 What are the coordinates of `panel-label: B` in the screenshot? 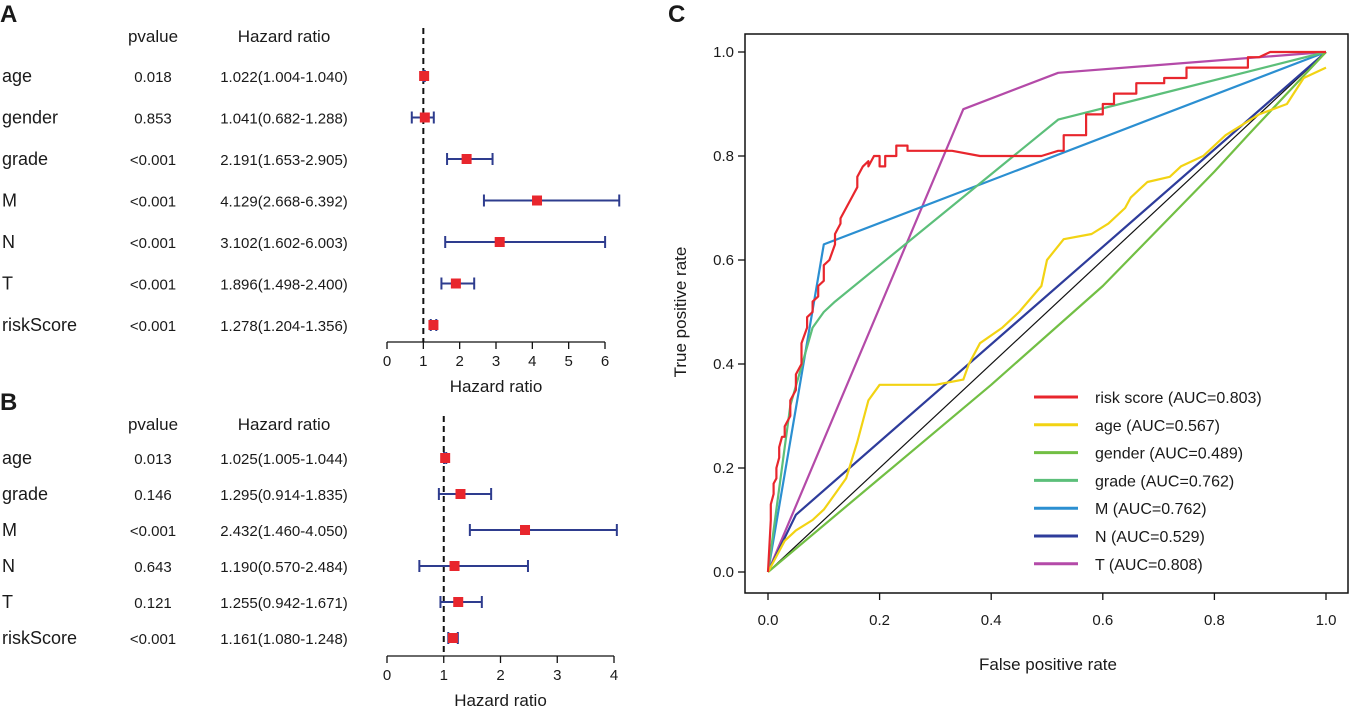 It's located at (8, 402).